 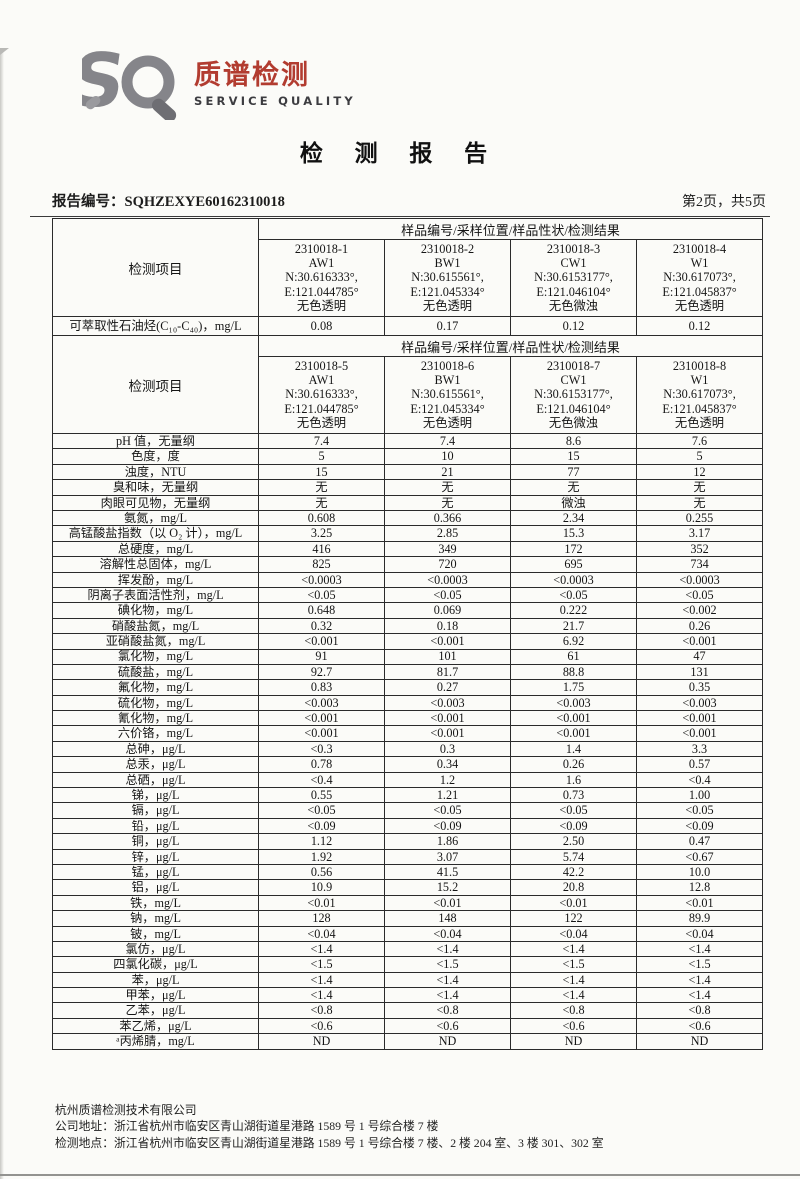 What do you see at coordinates (447, 610) in the screenshot?
I see `result-value: 0.069` at bounding box center [447, 610].